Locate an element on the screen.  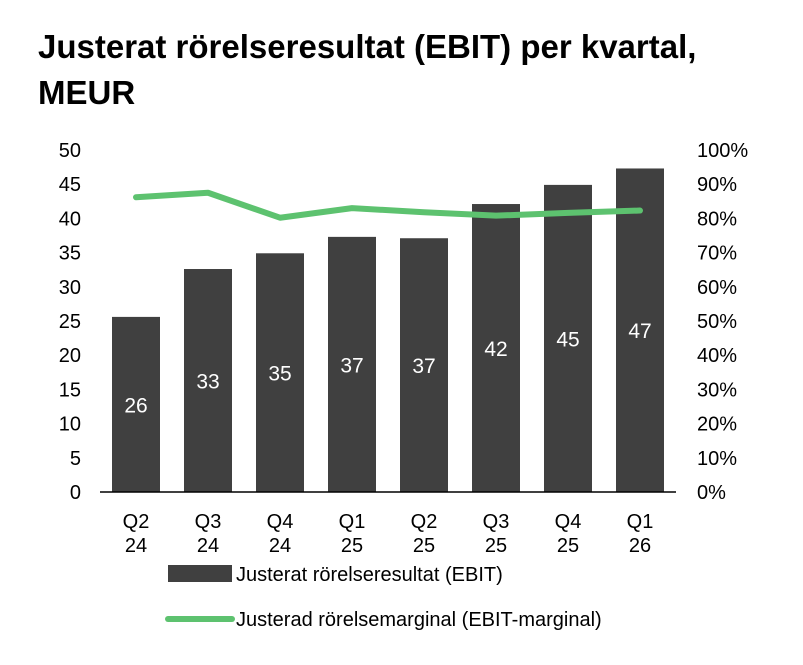
bar-value-label: 47 is located at coordinates (639, 331).